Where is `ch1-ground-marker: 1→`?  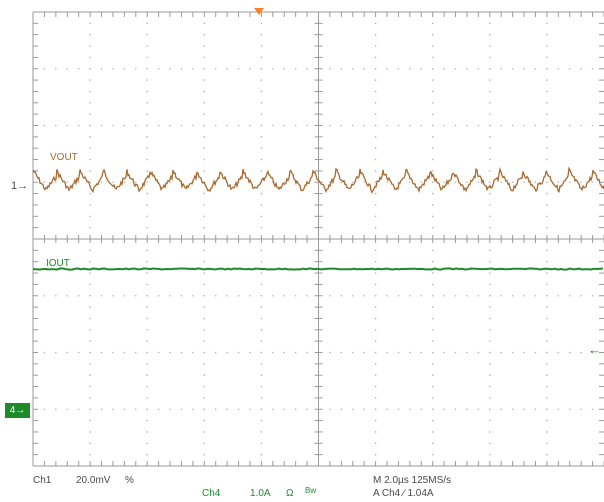 ch1-ground-marker: 1→ is located at coordinates (19, 186).